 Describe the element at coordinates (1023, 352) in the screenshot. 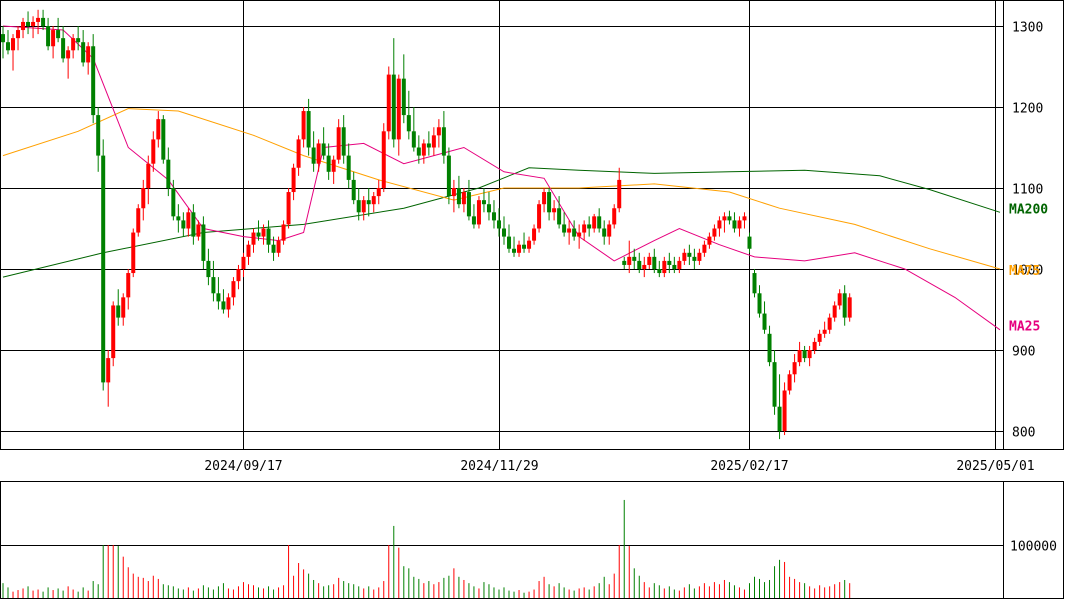

I see `price-tick-label: 900` at that location.